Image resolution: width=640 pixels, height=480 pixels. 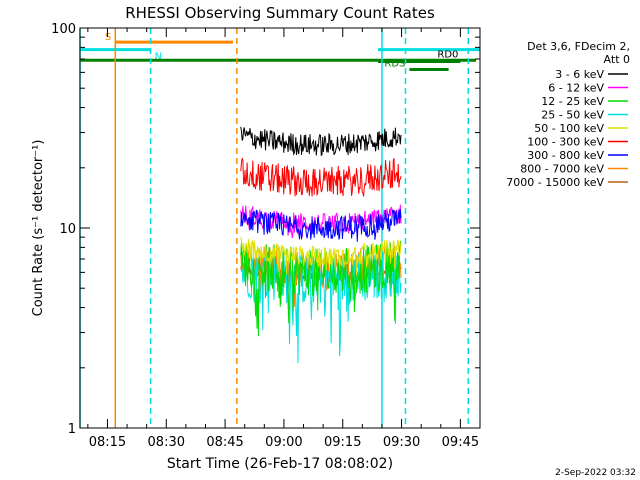 What do you see at coordinates (38, 228) in the screenshot?
I see `y-axis-label: Count Rate (s⁻¹ detector⁻¹)` at bounding box center [38, 228].